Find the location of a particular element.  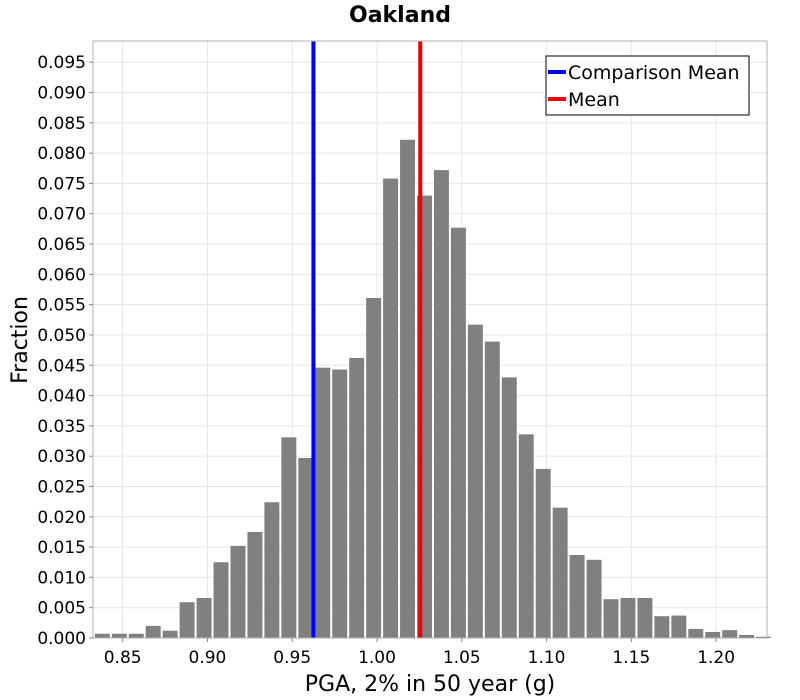

y-tick-label: 0.055 is located at coordinates (61, 306).